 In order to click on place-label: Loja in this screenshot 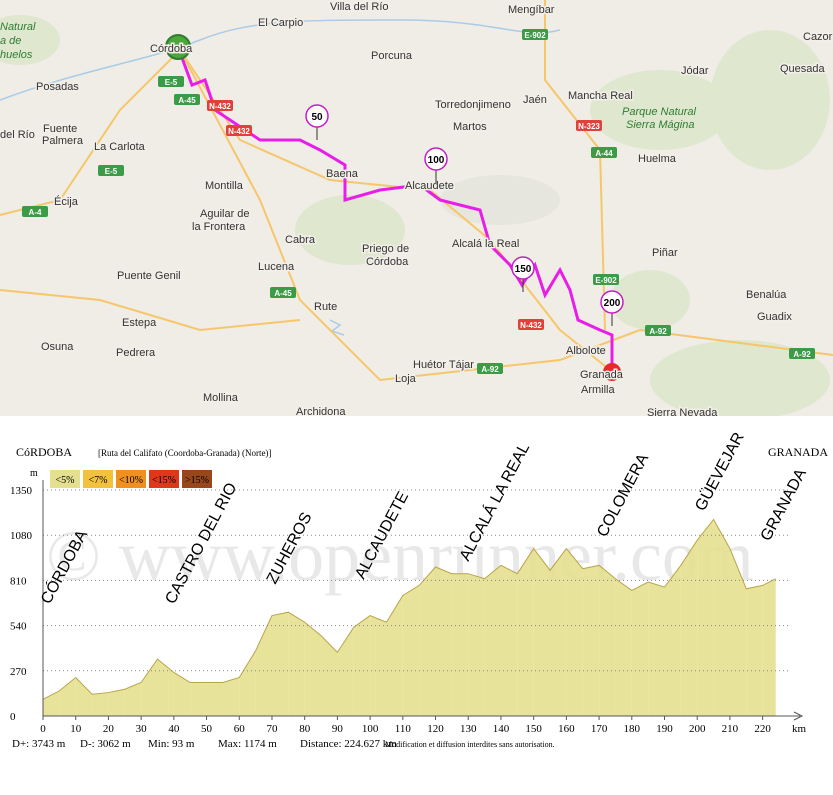, I will do `click(406, 379)`.